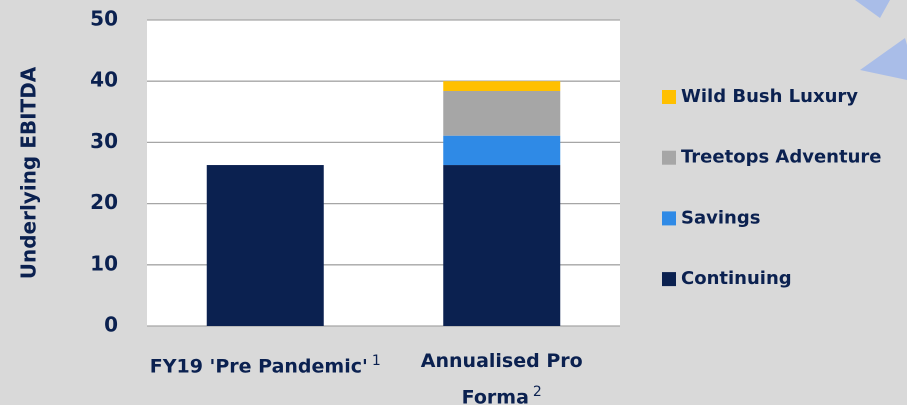  Describe the element at coordinates (104, 141) in the screenshot. I see `y-tick-label: 30` at that location.